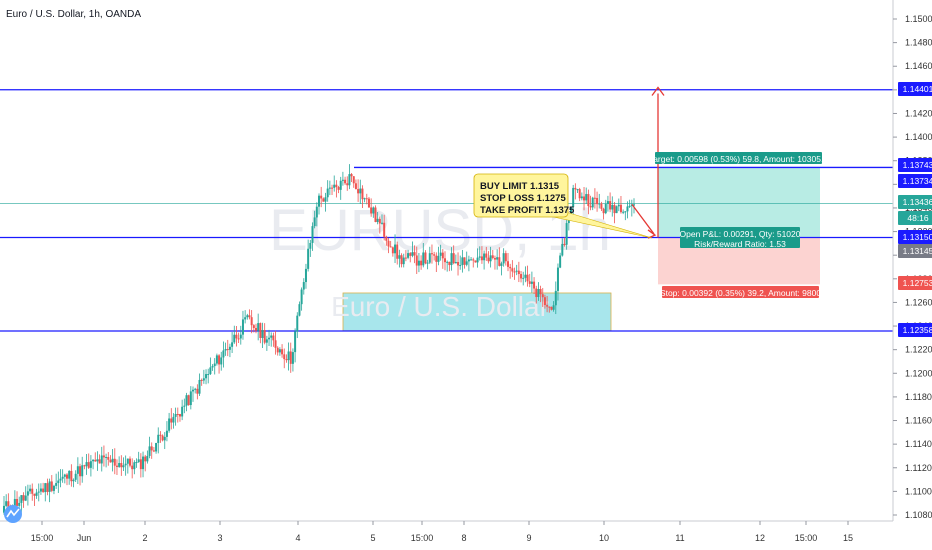  I want to click on price-label: 1.13150, so click(915, 237).